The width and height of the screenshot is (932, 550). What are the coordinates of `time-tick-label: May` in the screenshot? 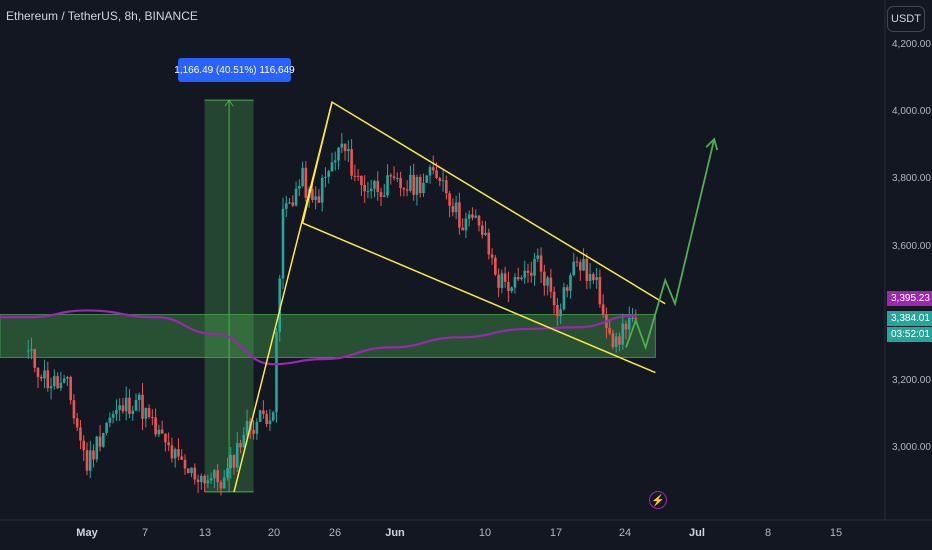 It's located at (87, 533).